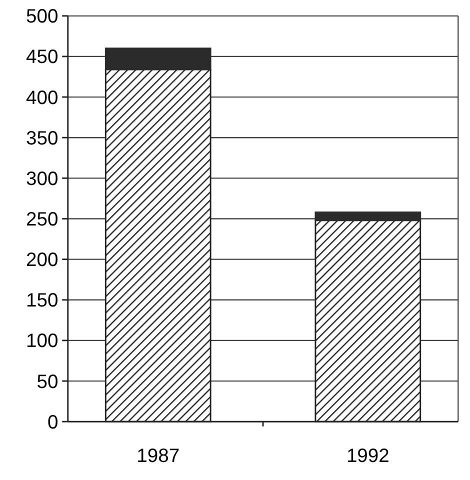 This screenshot has width=470, height=480. I want to click on x-tick-label: 1987, so click(158, 457).